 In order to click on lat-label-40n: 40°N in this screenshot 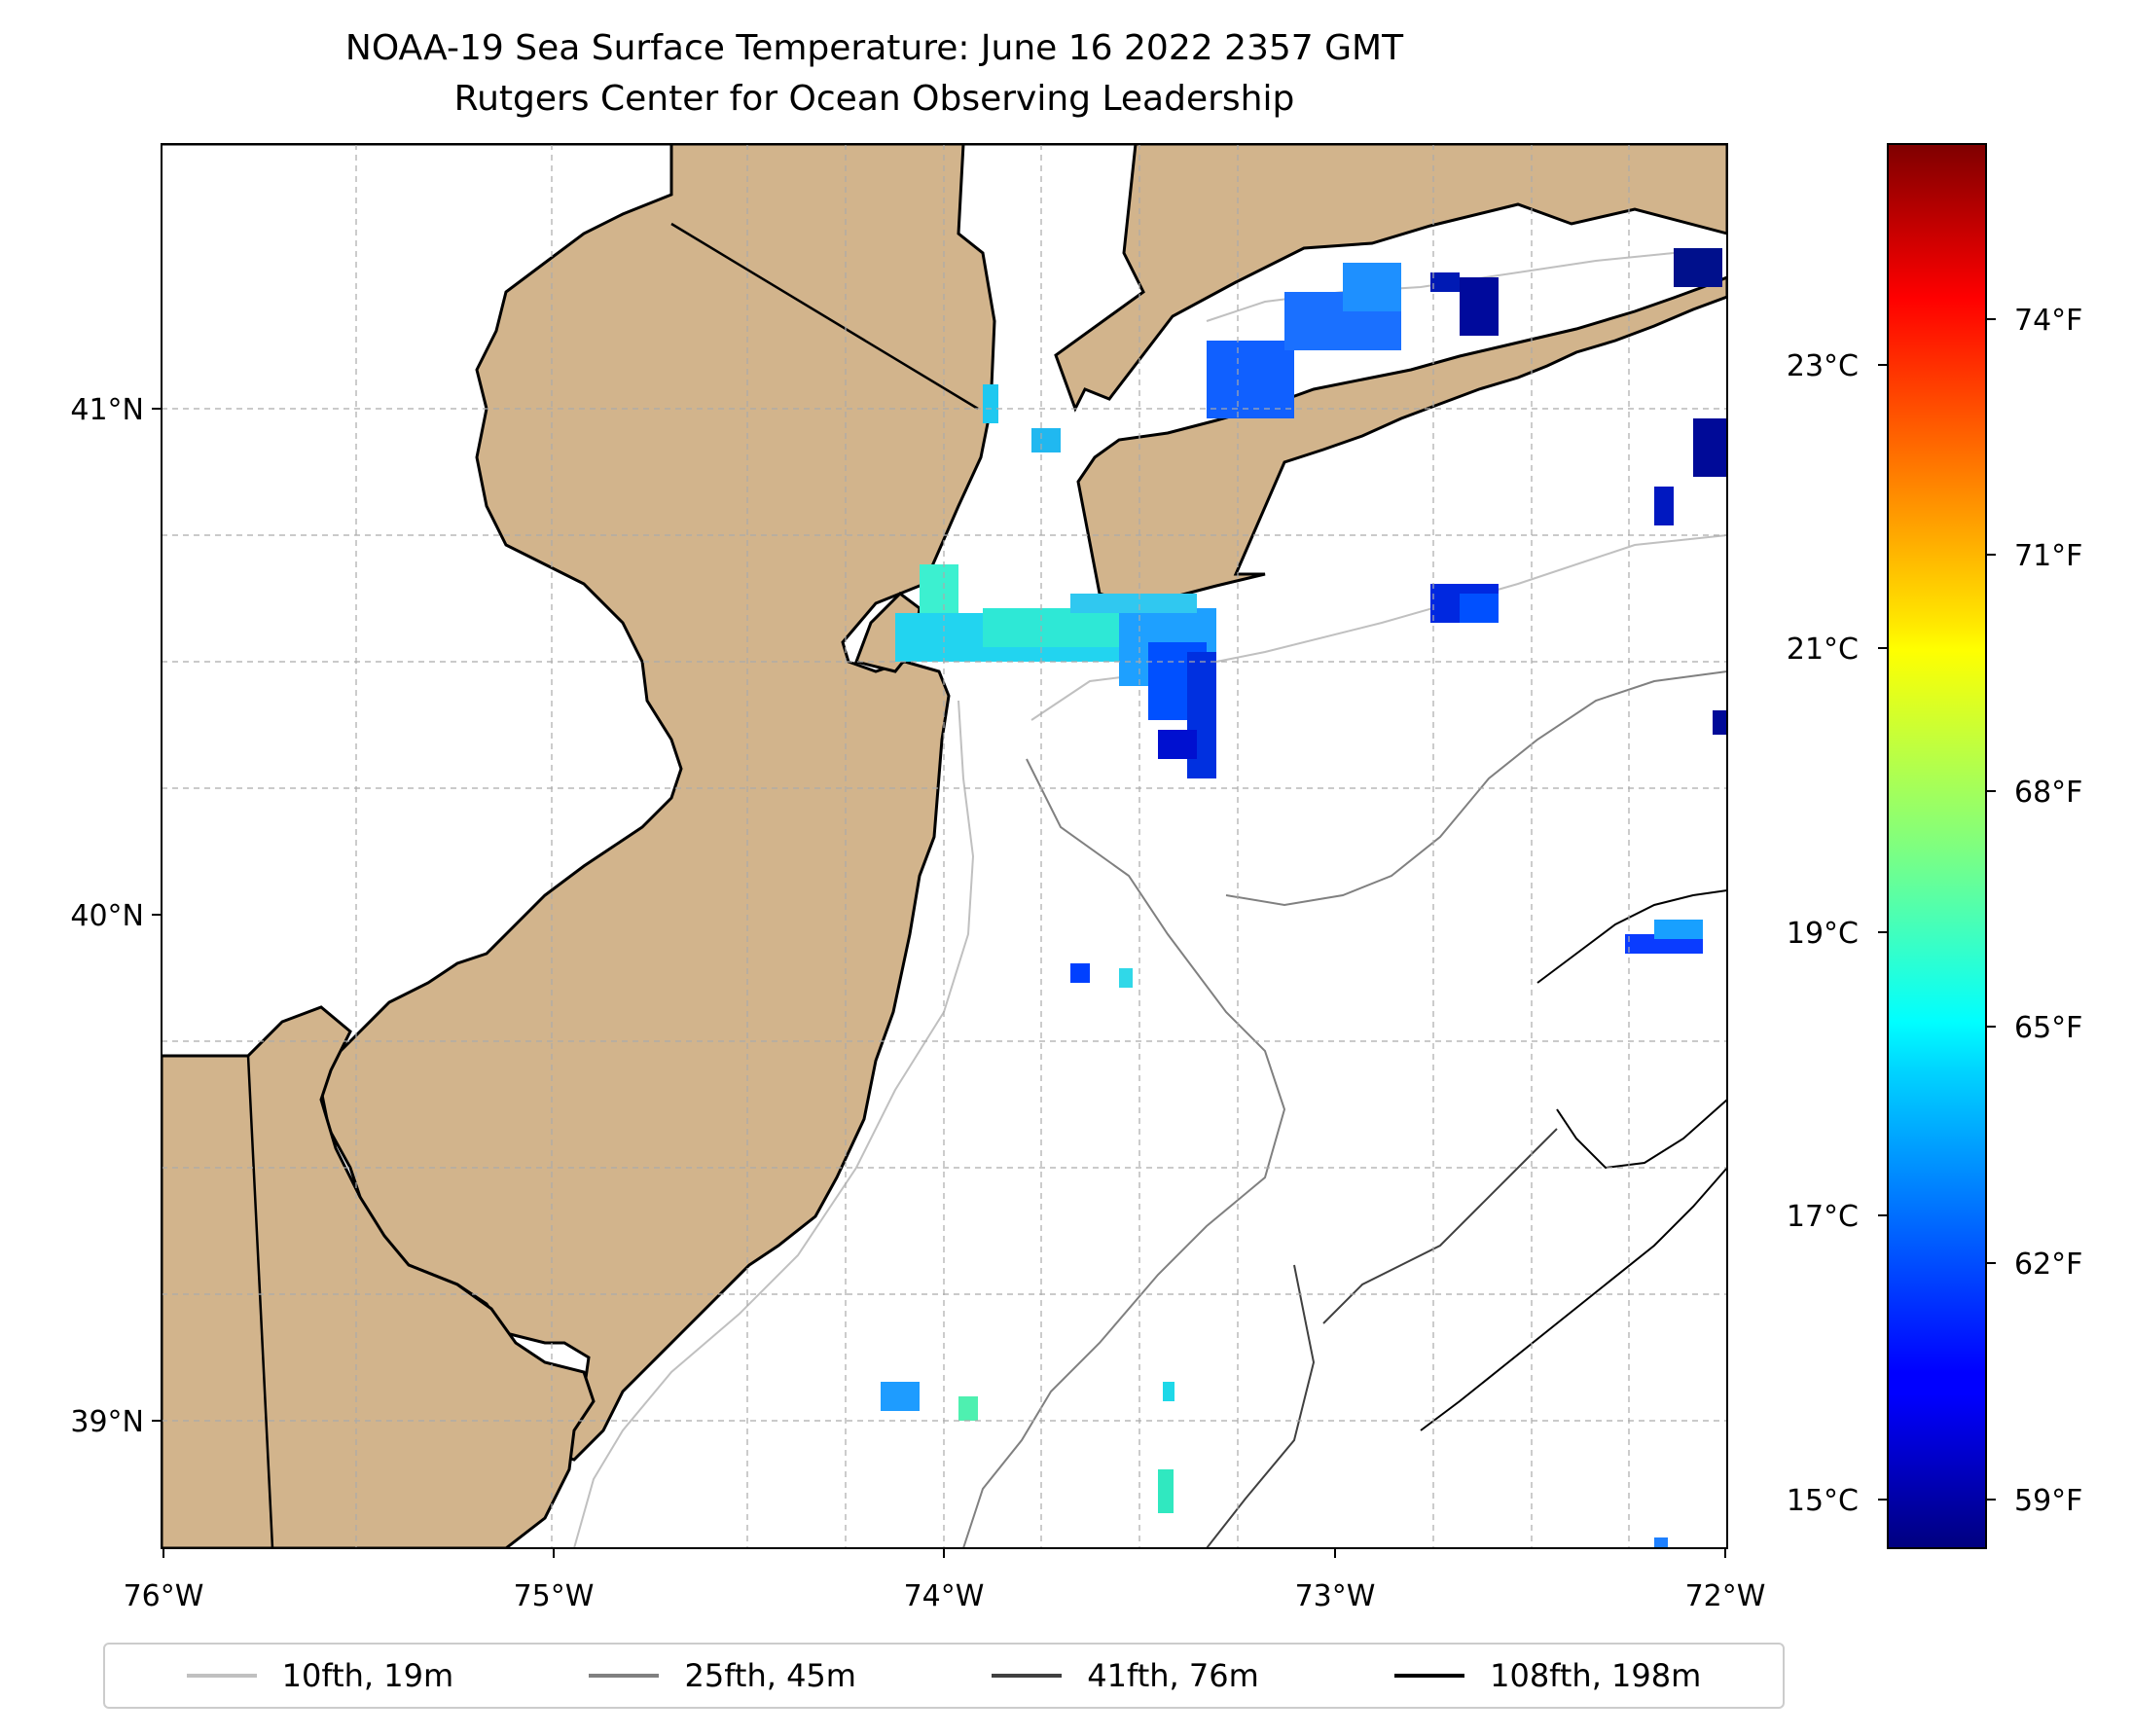, I will do `click(107, 916)`.